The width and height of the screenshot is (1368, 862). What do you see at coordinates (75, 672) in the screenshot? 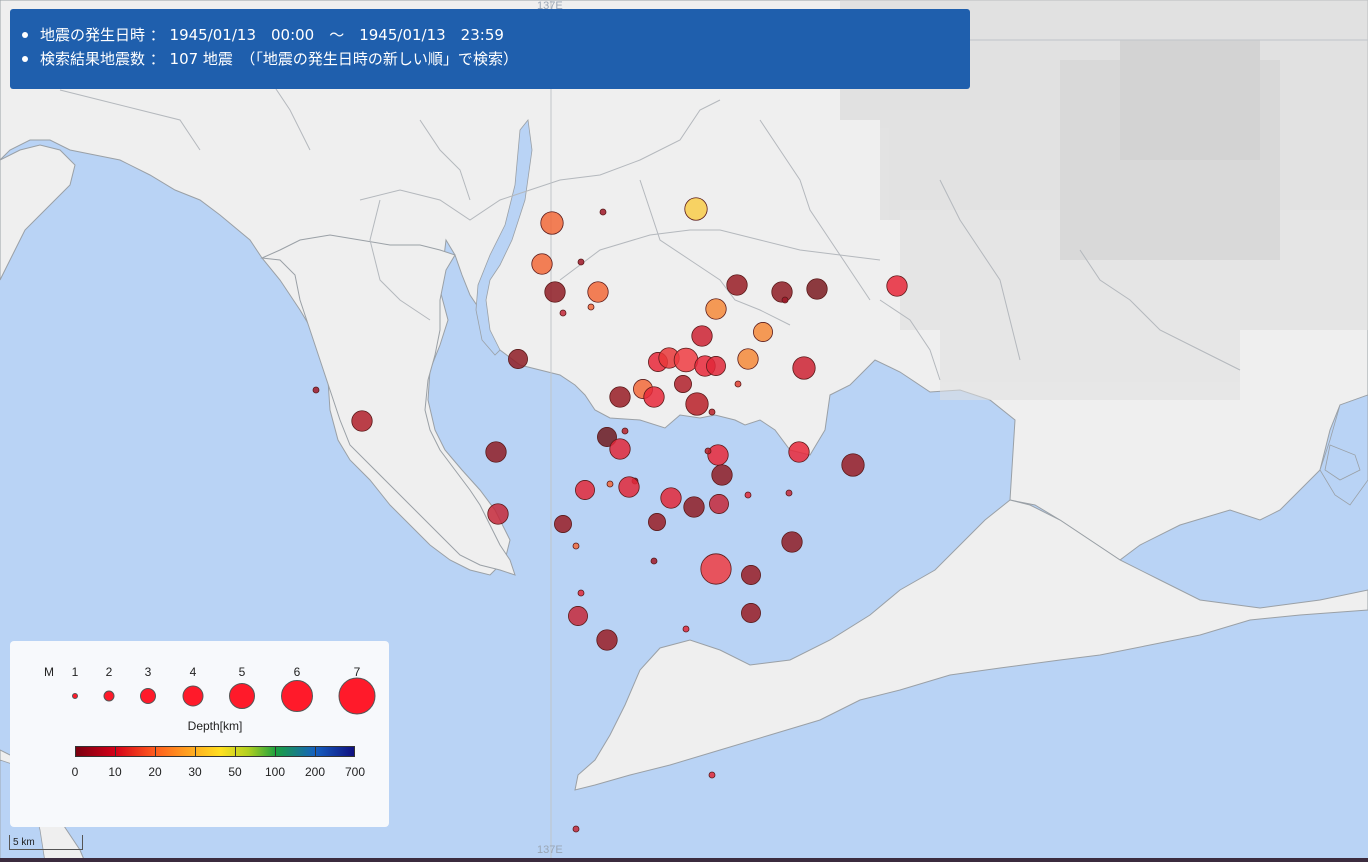
I see `mag-label-1: 1` at bounding box center [75, 672].